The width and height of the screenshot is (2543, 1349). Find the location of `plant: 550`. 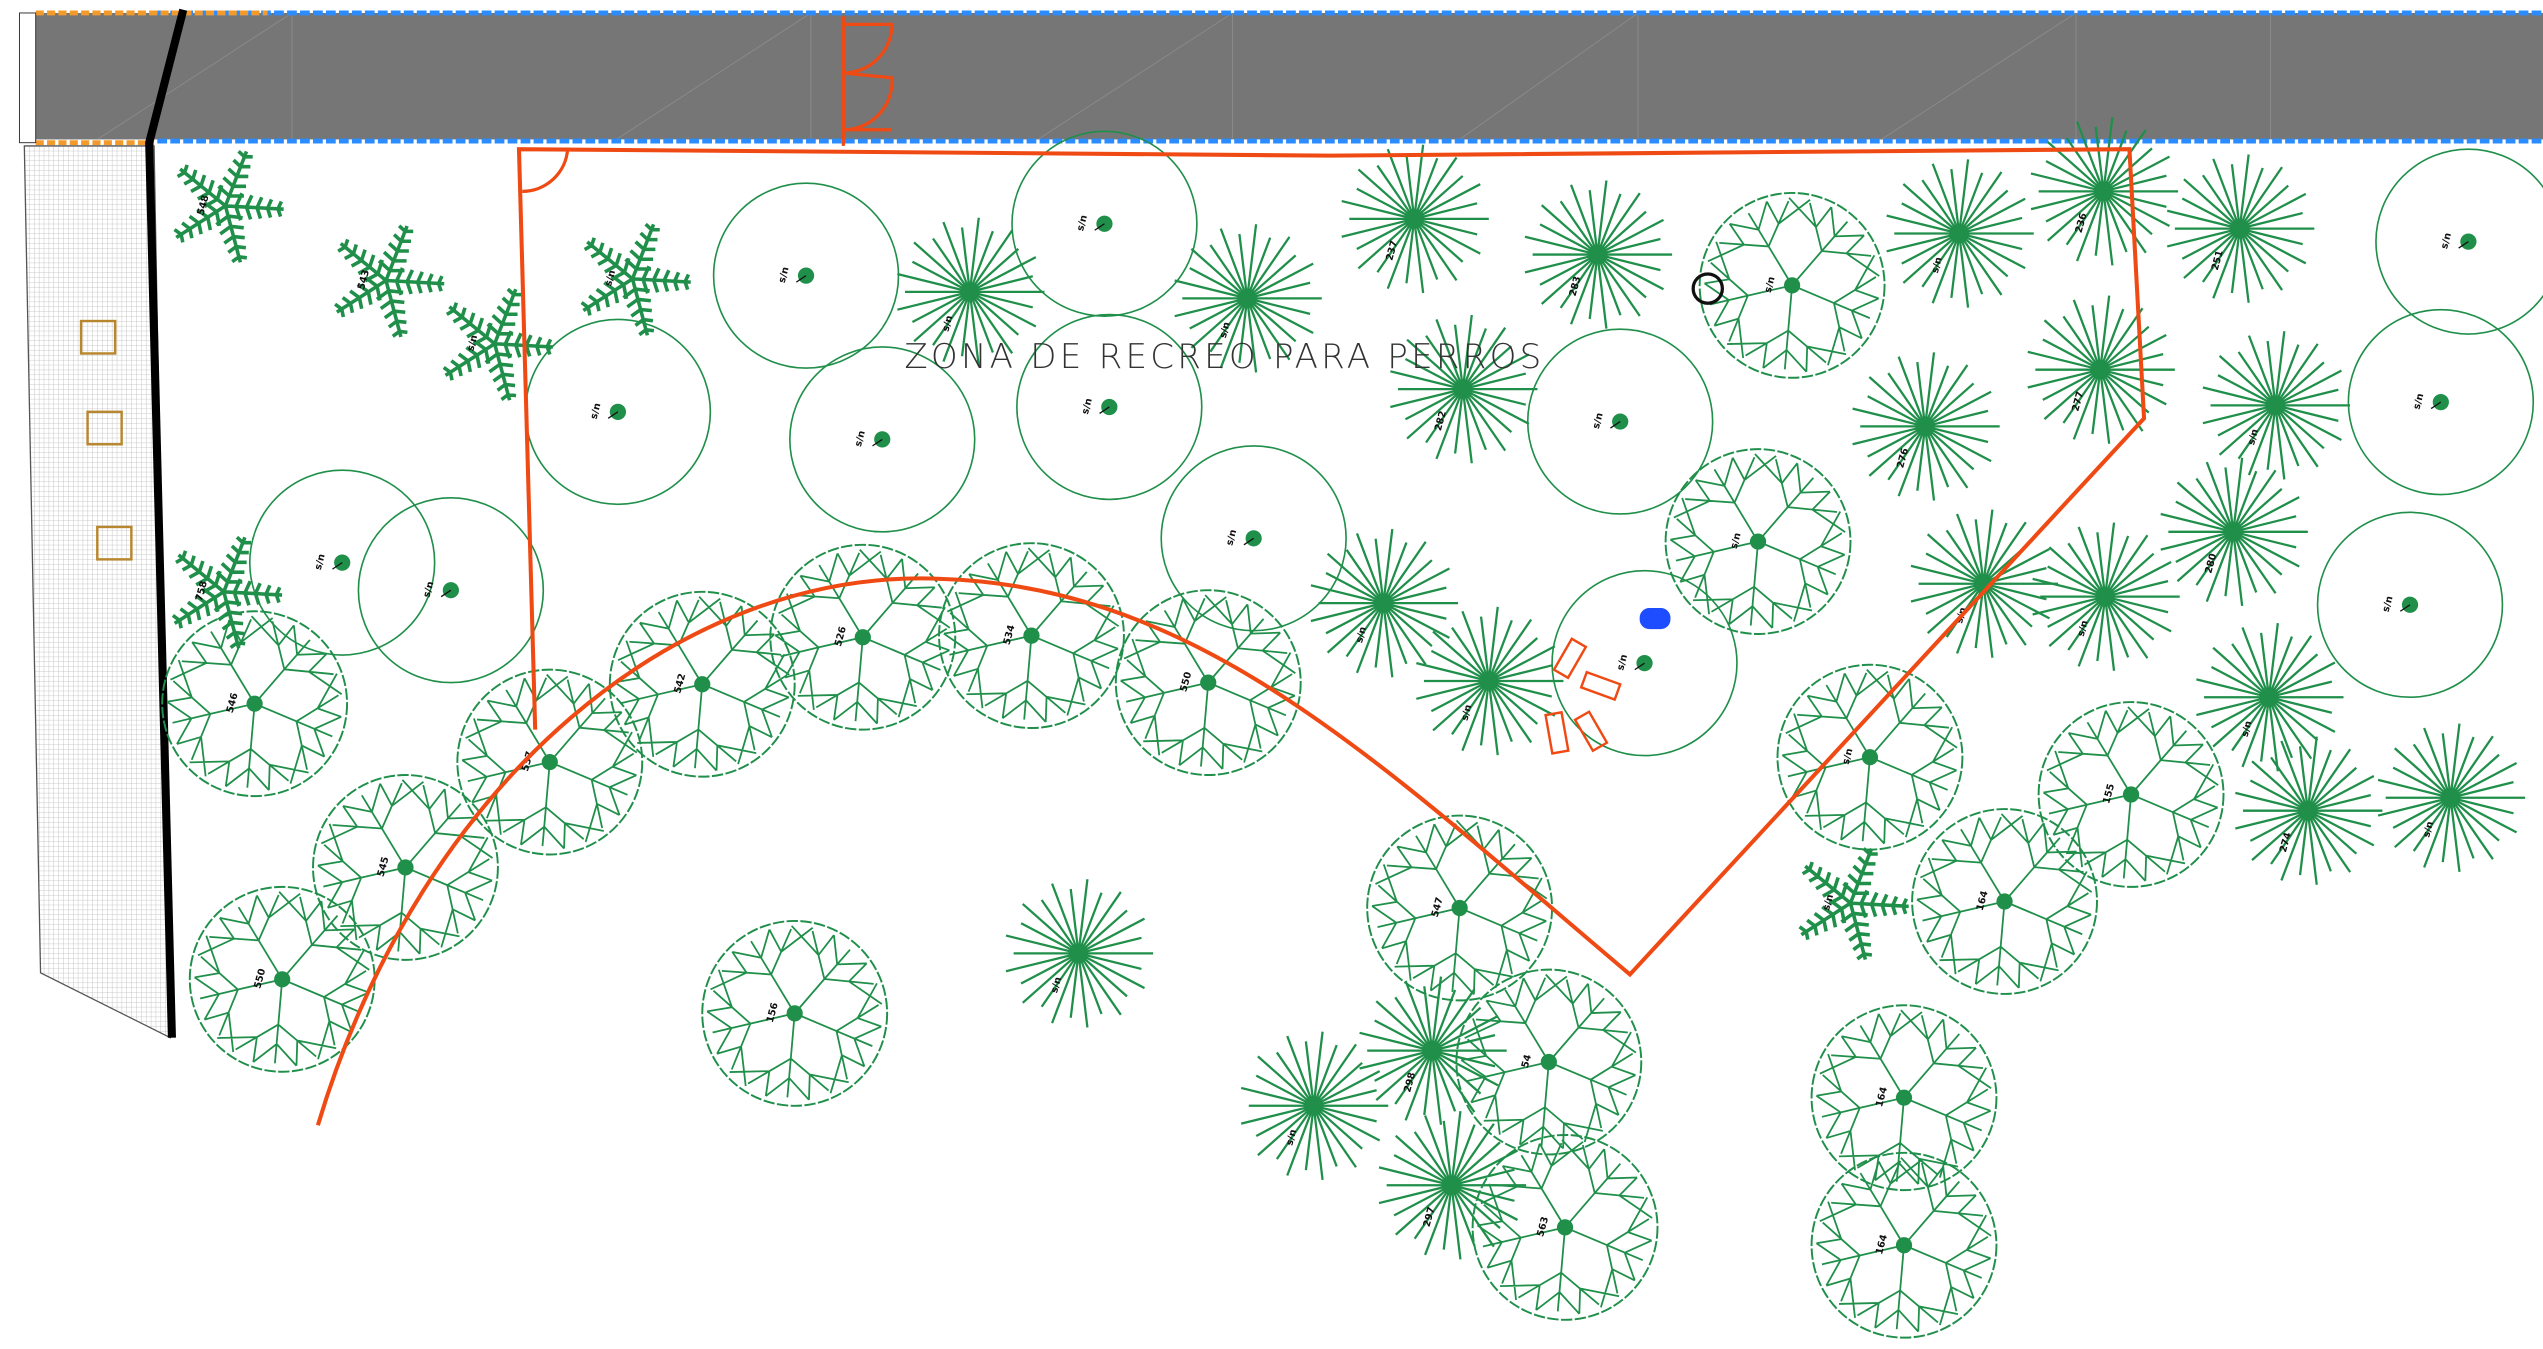

plant: 550 is located at coordinates (1208, 682).